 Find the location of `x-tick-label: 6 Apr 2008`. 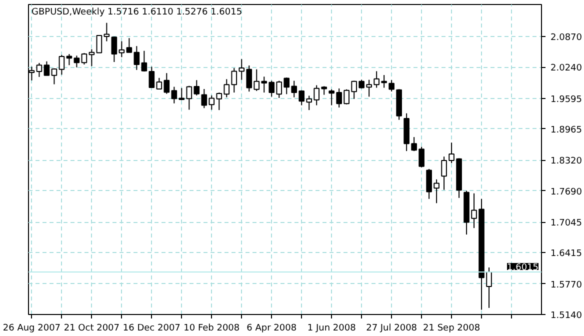

x-tick-label: 6 Apr 2008 is located at coordinates (271, 329).